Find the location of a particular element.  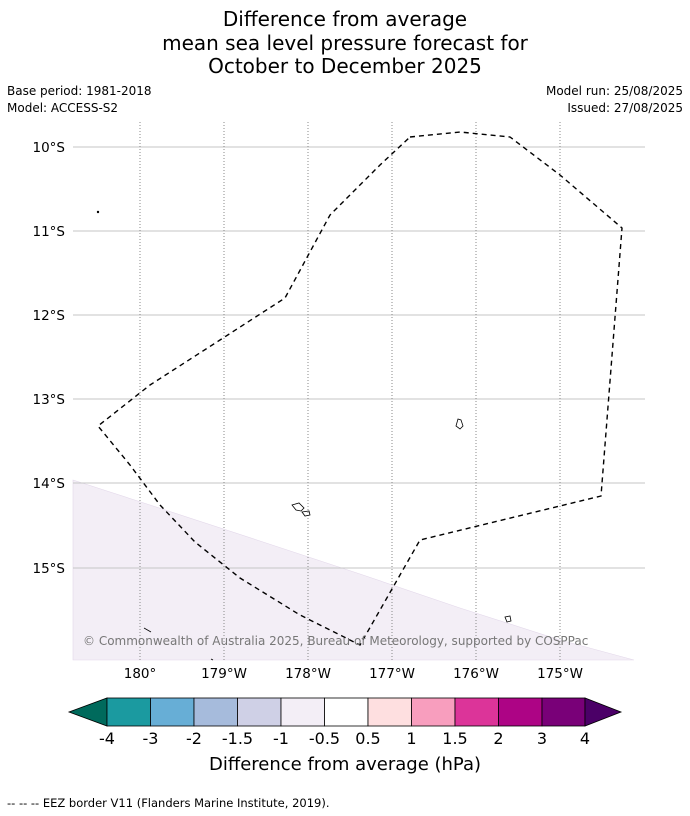

cbar-tick-5: -1 is located at coordinates (281, 738).